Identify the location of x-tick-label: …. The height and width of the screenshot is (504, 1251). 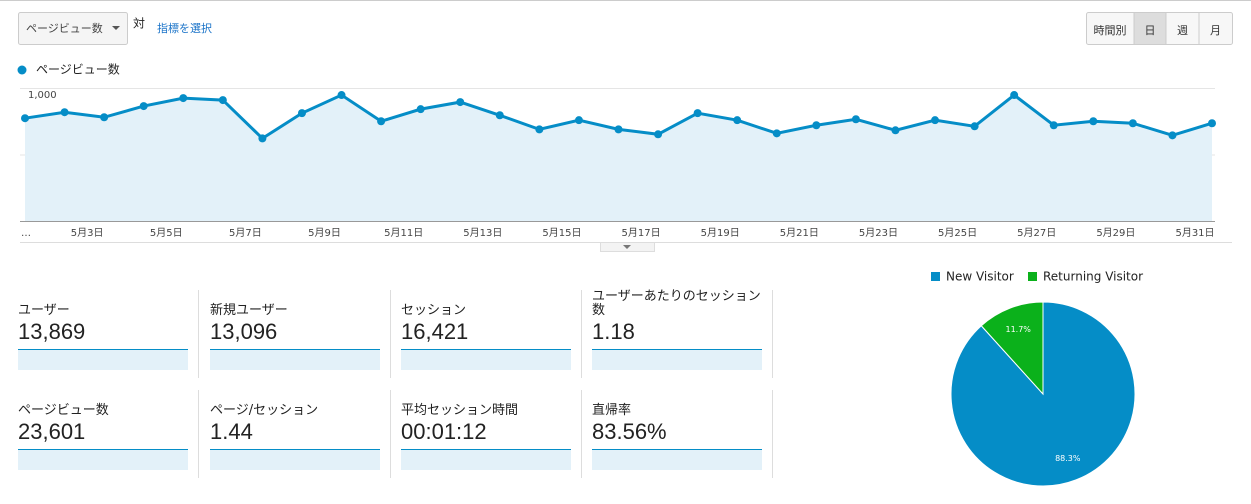
(26, 233).